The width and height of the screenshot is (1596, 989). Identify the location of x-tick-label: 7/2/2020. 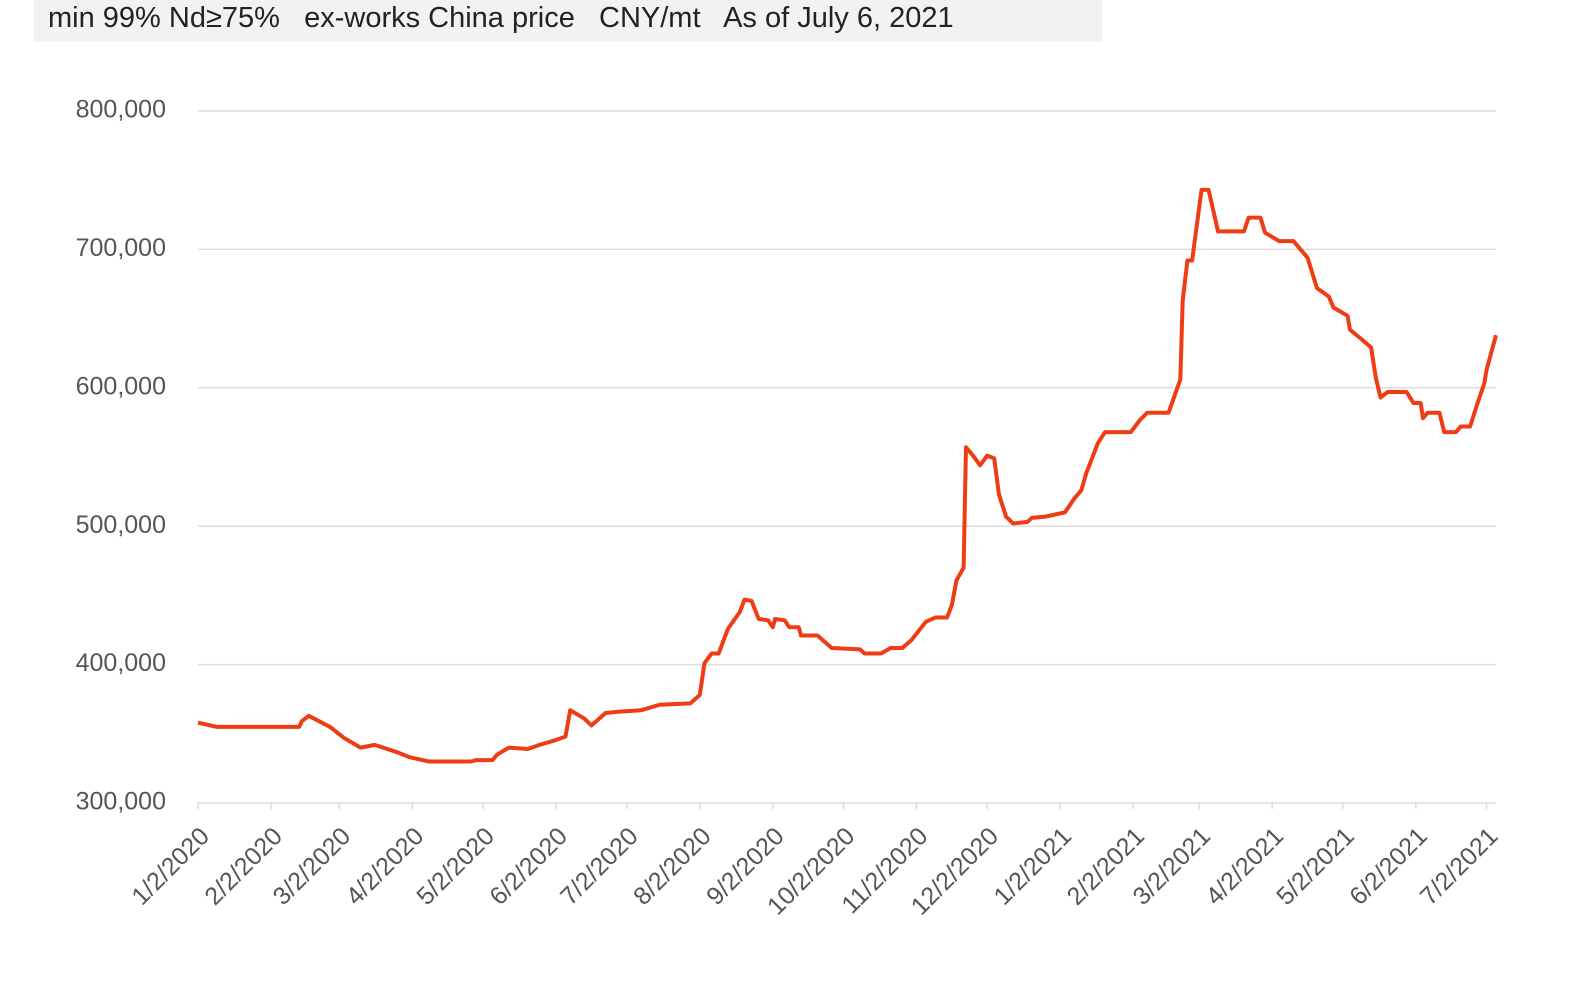
(599, 866).